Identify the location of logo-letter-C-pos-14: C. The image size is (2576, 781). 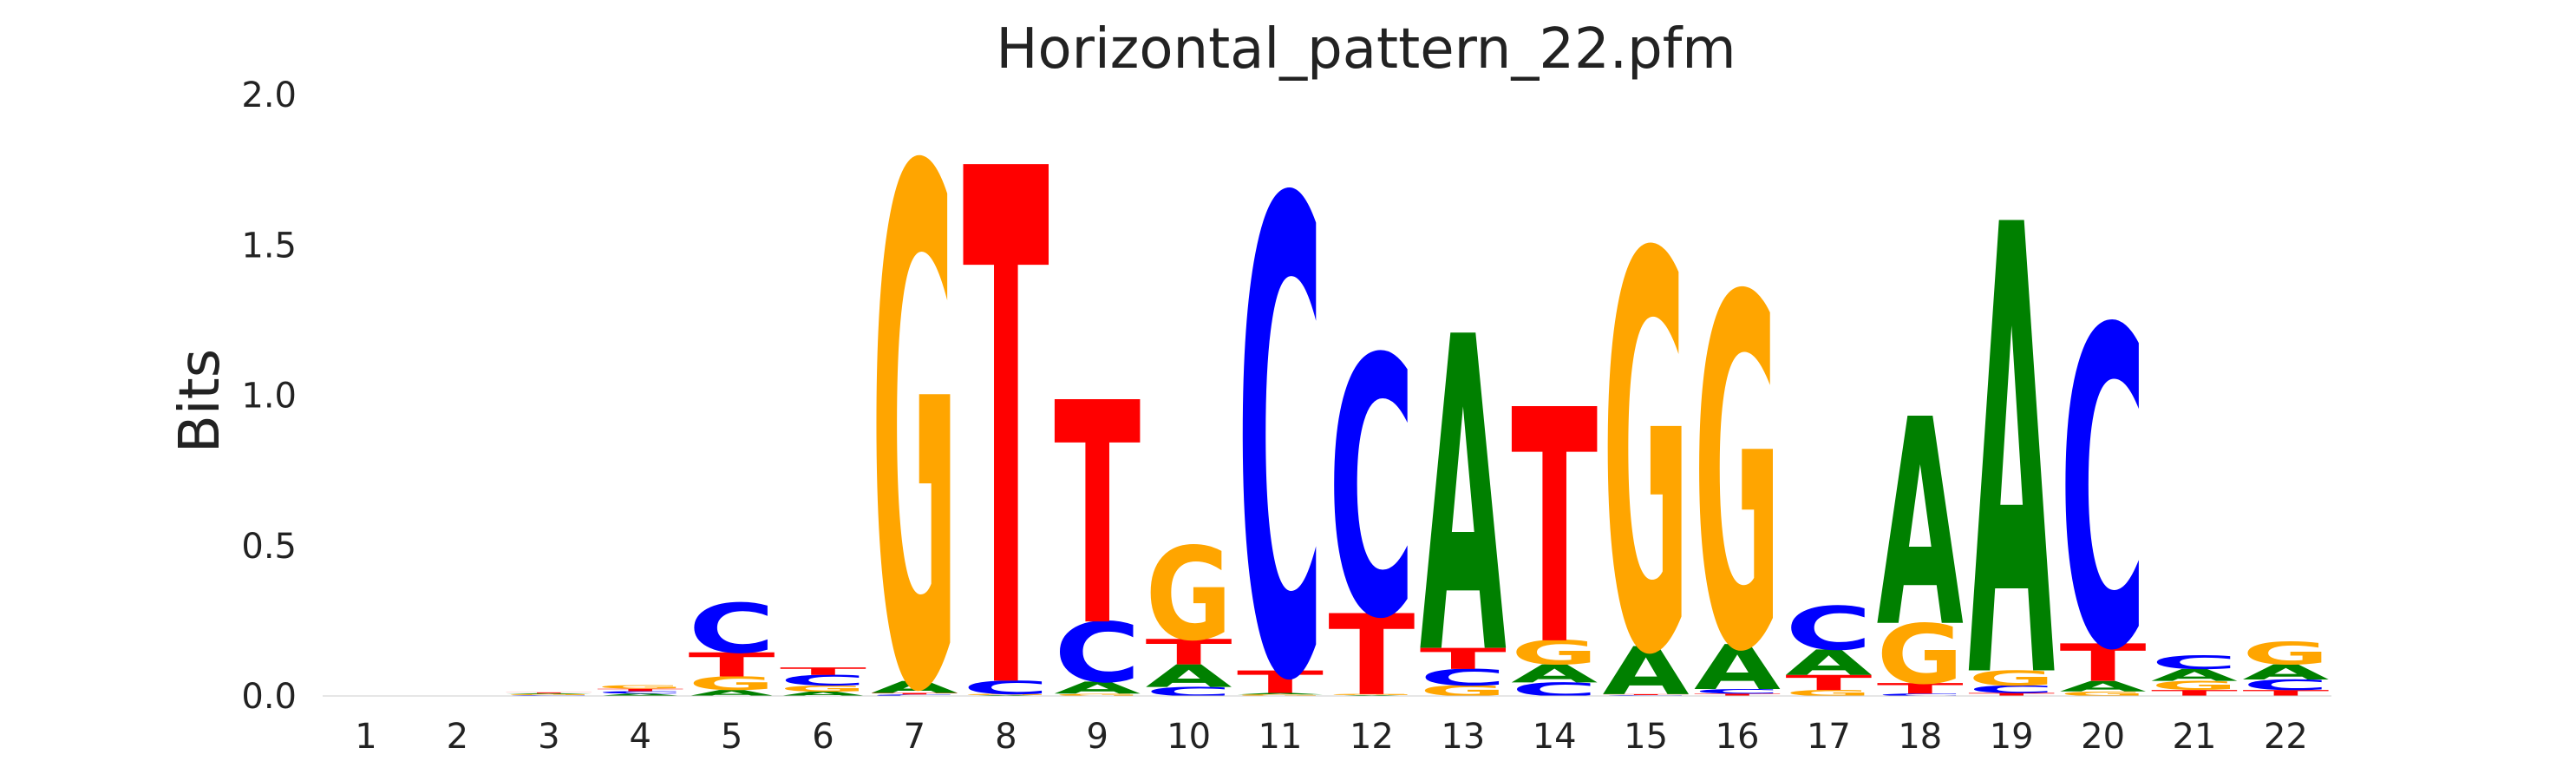
(1554, 689).